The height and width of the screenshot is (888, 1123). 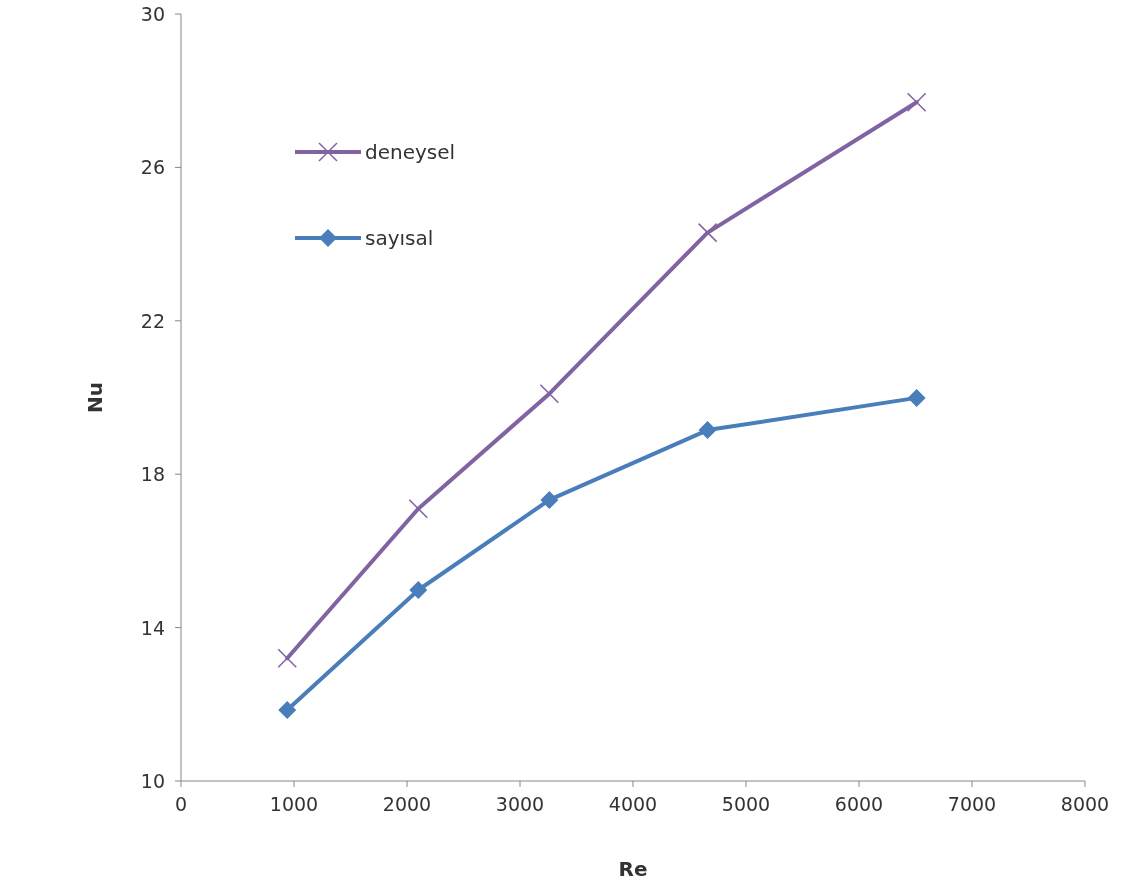 What do you see at coordinates (95, 397) in the screenshot?
I see `y-axis-title: Nu` at bounding box center [95, 397].